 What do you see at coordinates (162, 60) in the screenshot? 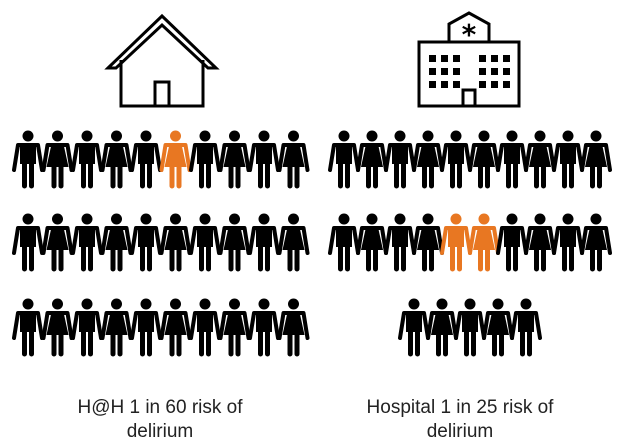
I see `house-icon` at bounding box center [162, 60].